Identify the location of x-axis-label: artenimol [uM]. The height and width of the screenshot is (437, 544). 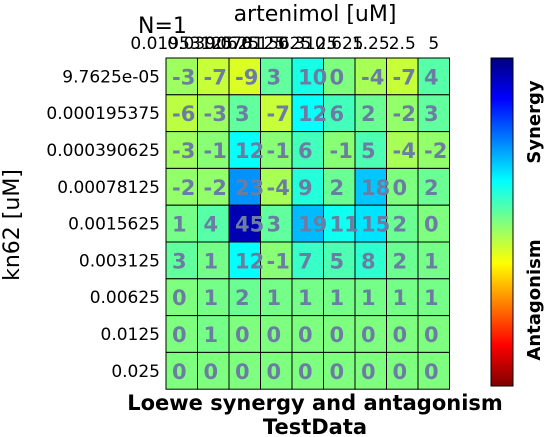
(315, 14).